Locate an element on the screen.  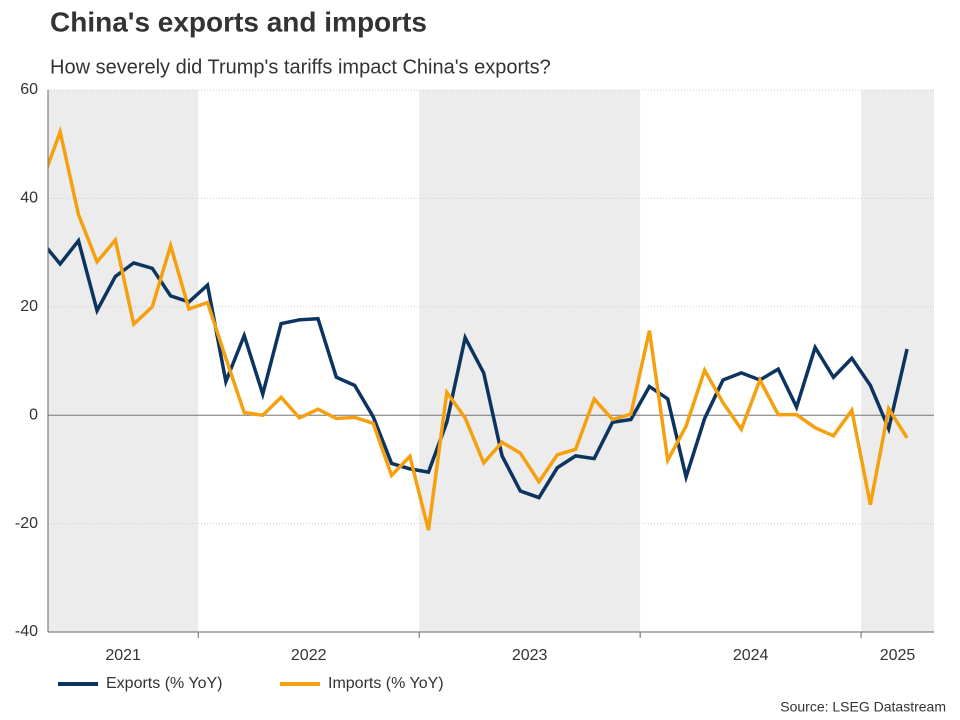
y-tick-label: -20 is located at coordinates (26, 523).